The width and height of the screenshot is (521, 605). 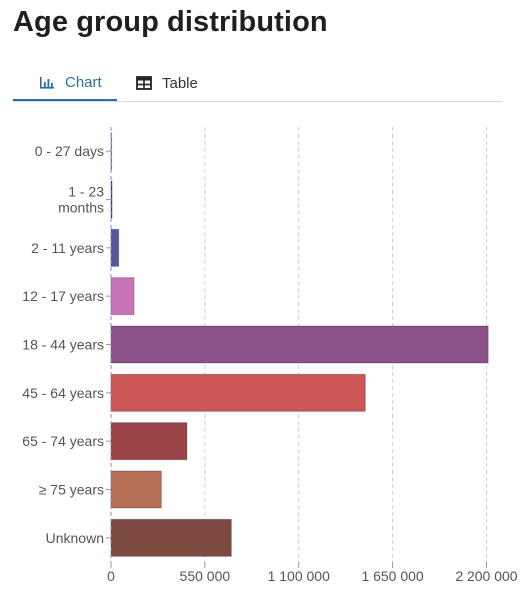 I want to click on x-tick-label: 0, so click(x=111, y=576).